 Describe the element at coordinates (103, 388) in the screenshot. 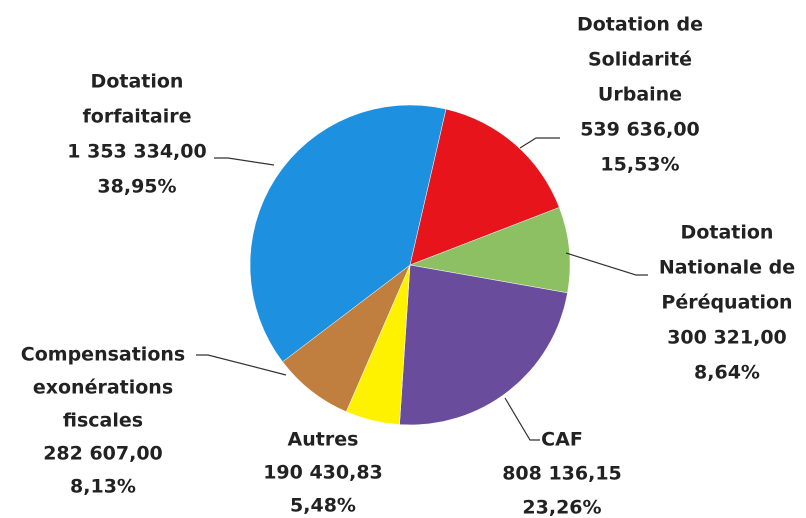

I see `slice-label: exonérations` at that location.